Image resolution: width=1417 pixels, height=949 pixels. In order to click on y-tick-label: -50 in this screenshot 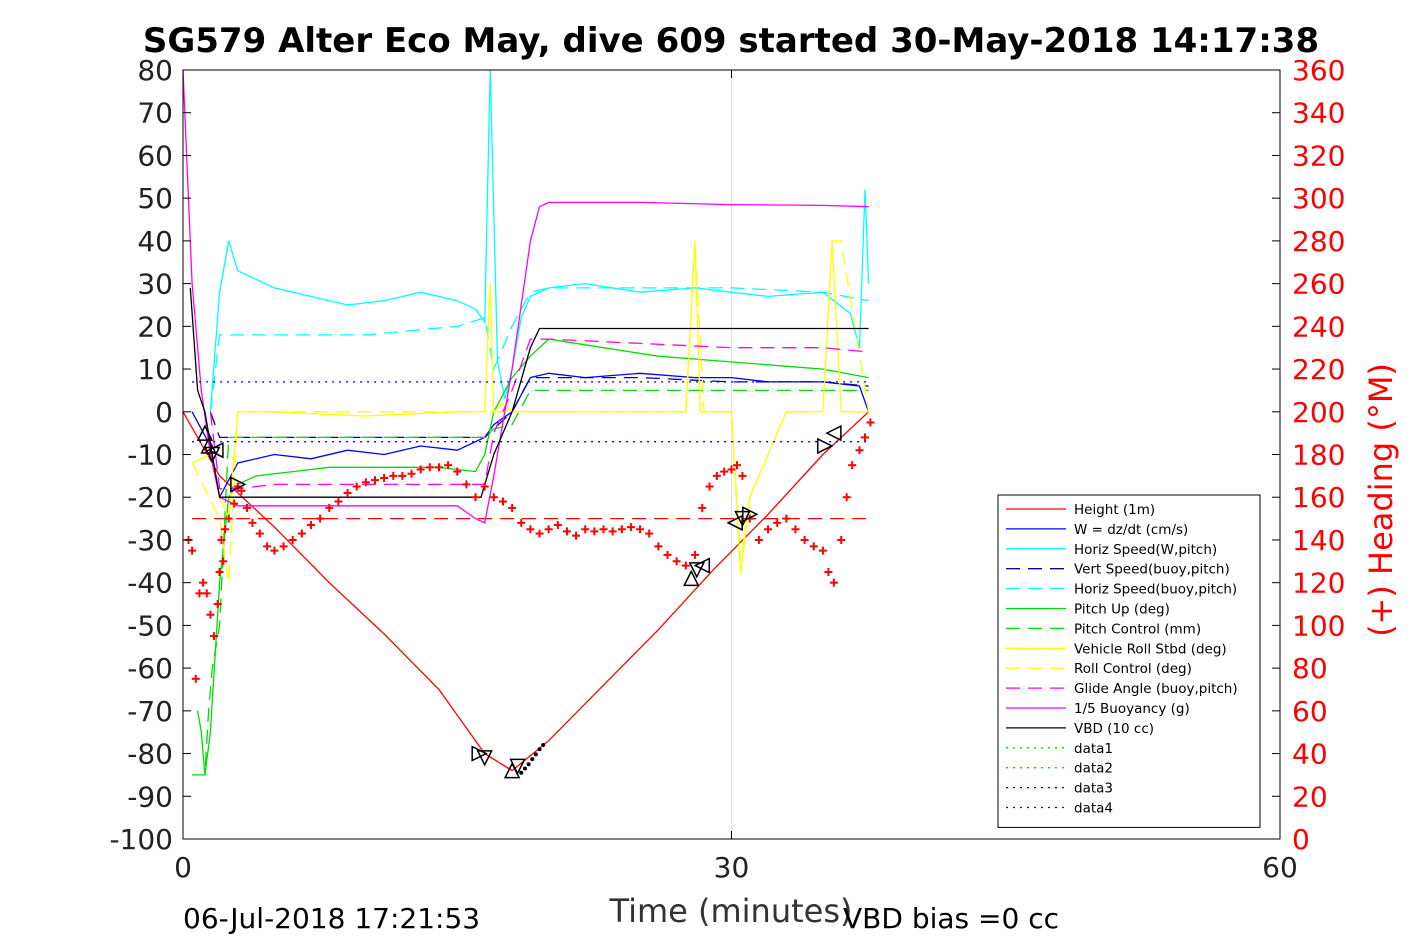, I will do `click(150, 625)`.